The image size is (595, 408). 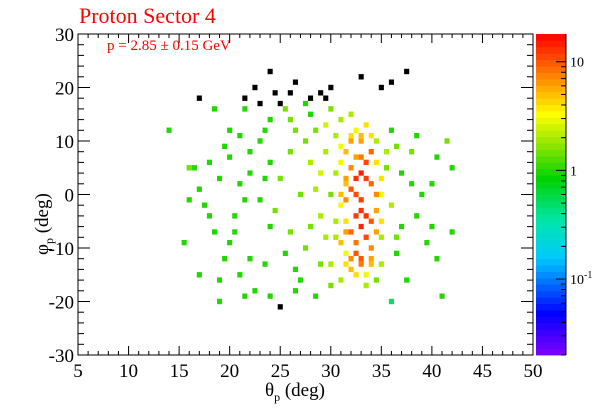 I want to click on y-tick-label: -20, so click(x=61, y=303).